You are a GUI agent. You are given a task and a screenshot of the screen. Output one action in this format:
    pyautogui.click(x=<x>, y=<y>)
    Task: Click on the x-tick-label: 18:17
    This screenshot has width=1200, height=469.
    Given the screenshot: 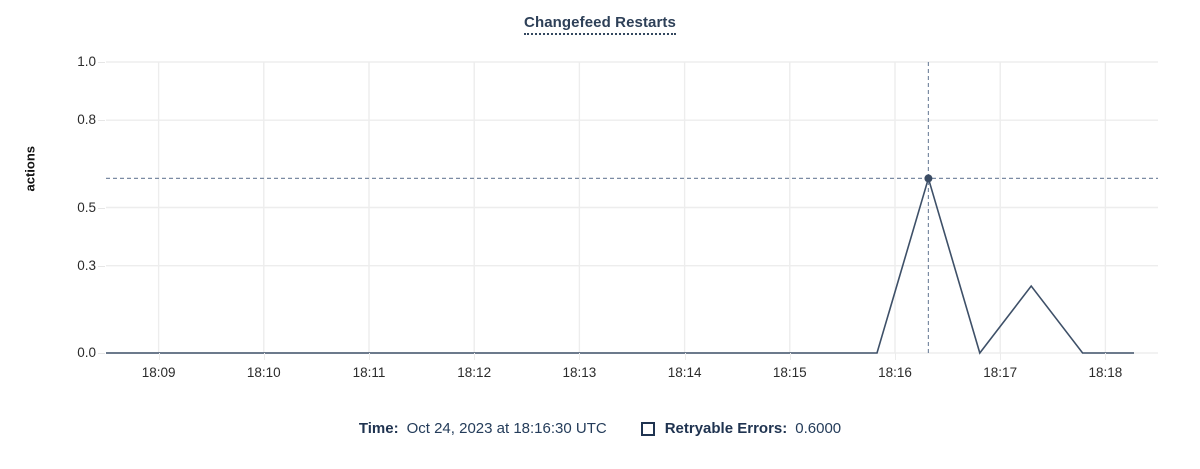 What is the action you would take?
    pyautogui.click(x=1000, y=372)
    